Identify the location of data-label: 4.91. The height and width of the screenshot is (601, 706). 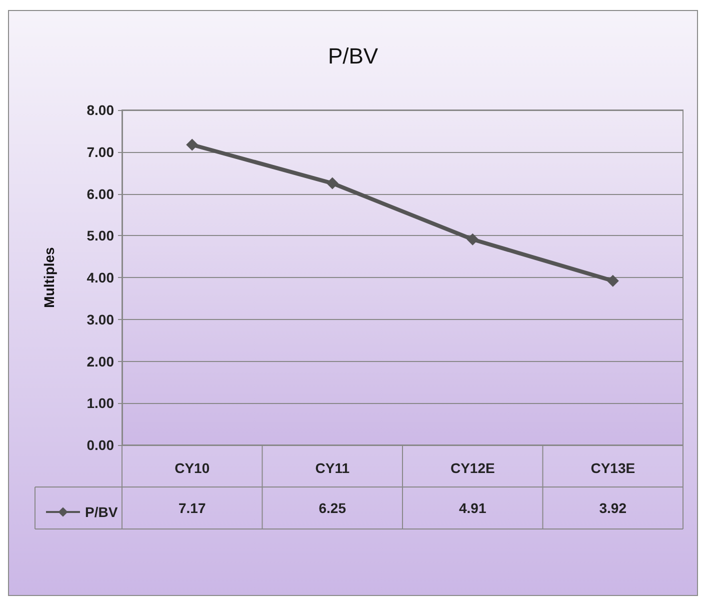
(472, 508).